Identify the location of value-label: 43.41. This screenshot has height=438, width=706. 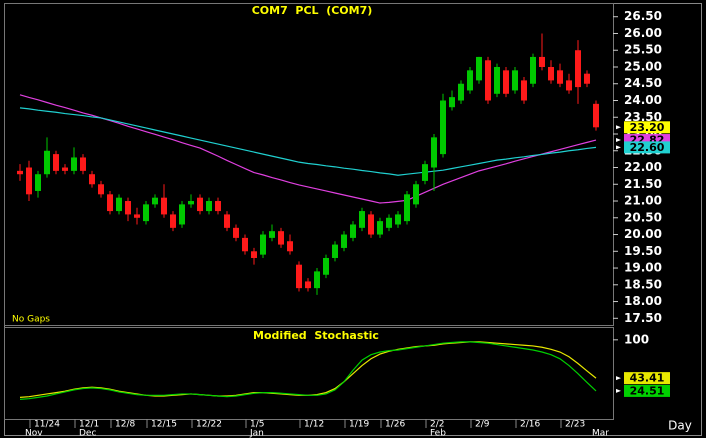
(647, 378).